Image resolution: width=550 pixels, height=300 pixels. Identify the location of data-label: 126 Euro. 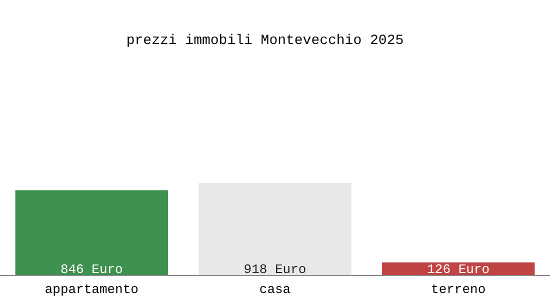
(458, 269).